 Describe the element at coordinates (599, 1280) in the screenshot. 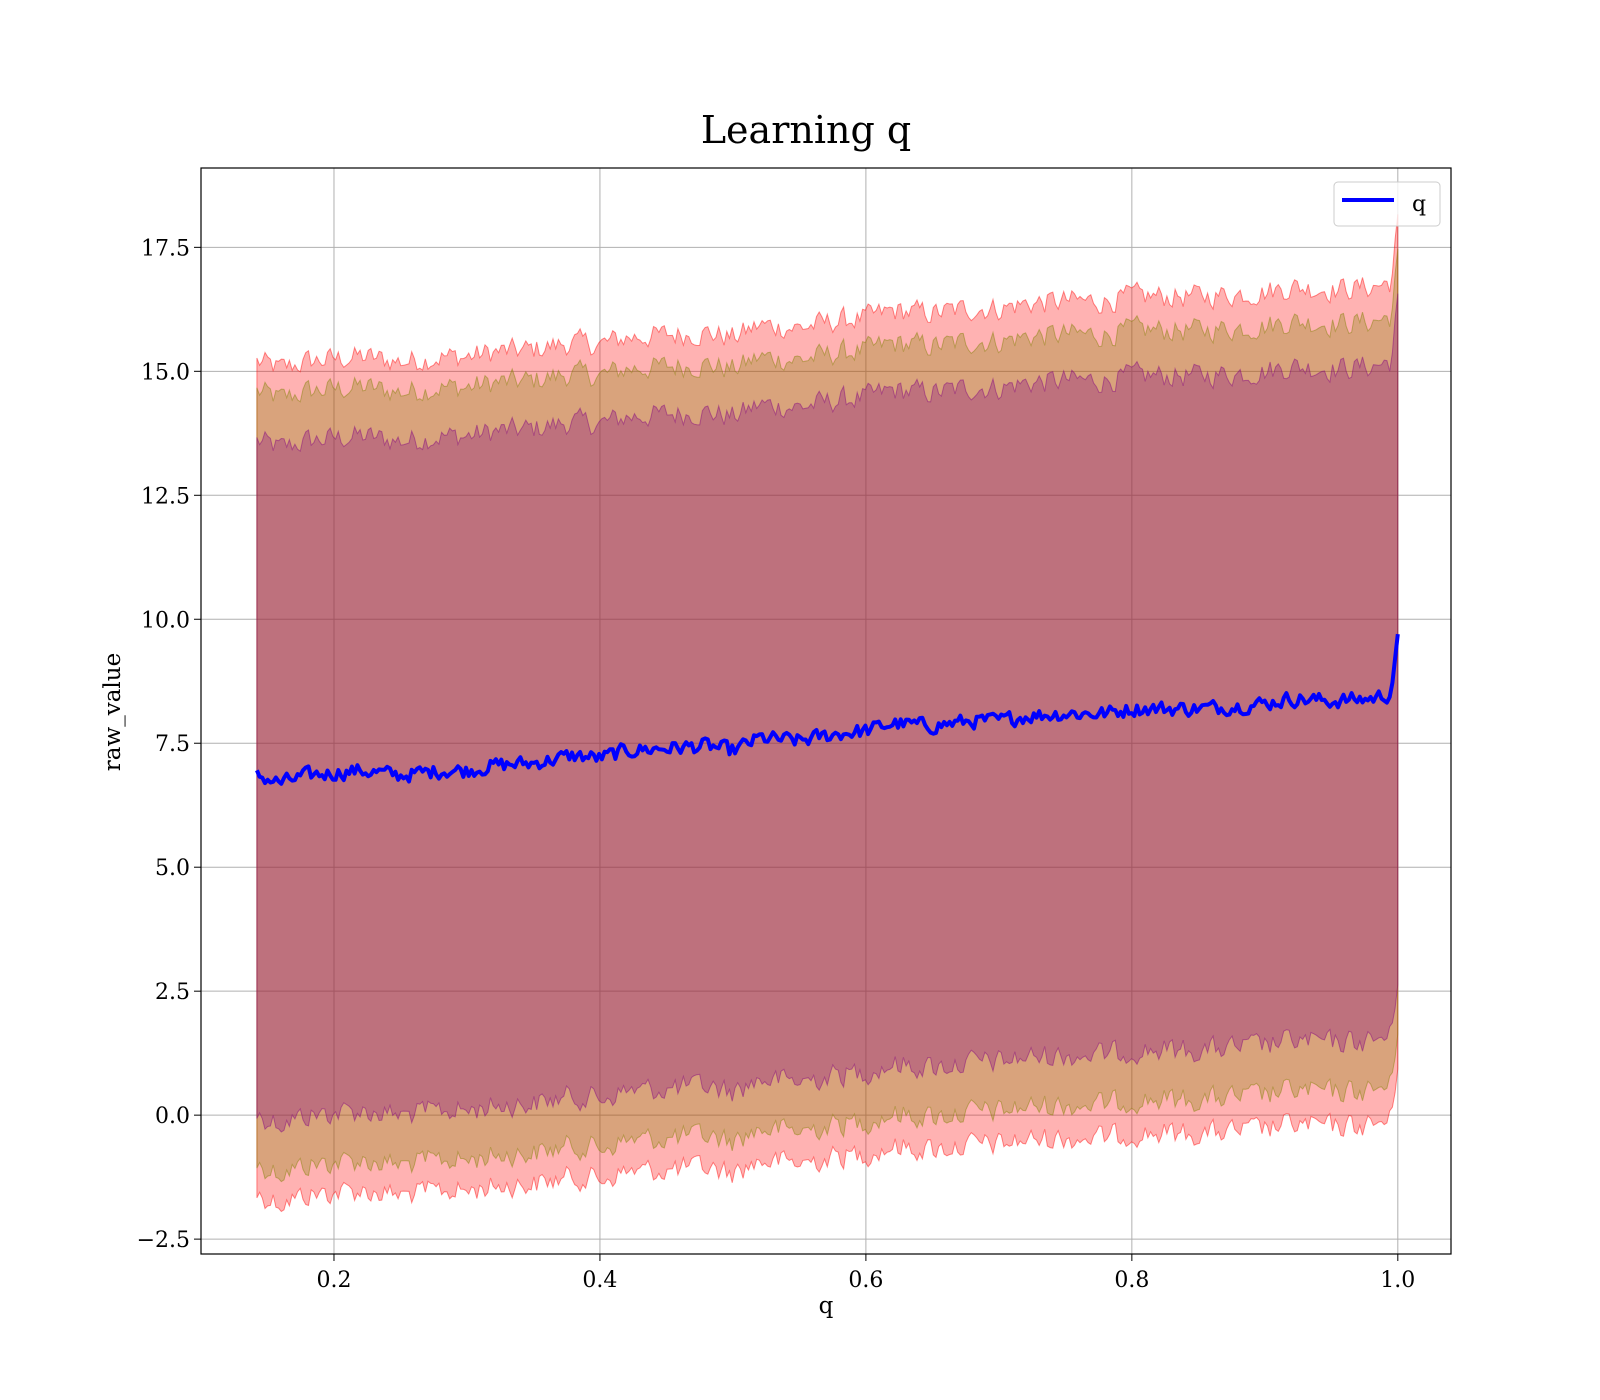

I see `x-tick-label: 0.4` at that location.